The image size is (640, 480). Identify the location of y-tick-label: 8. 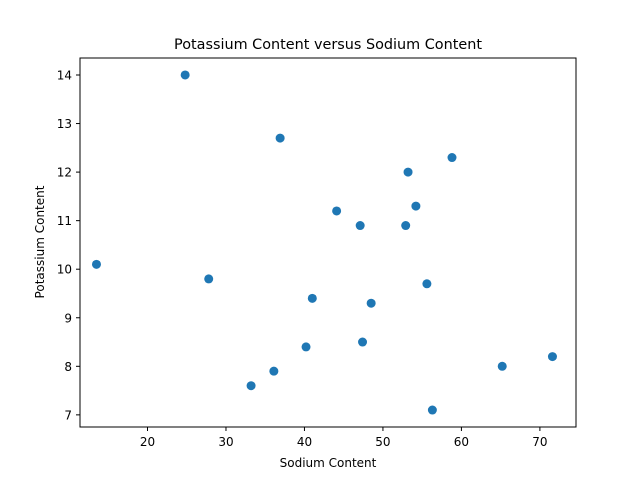
(68, 367).